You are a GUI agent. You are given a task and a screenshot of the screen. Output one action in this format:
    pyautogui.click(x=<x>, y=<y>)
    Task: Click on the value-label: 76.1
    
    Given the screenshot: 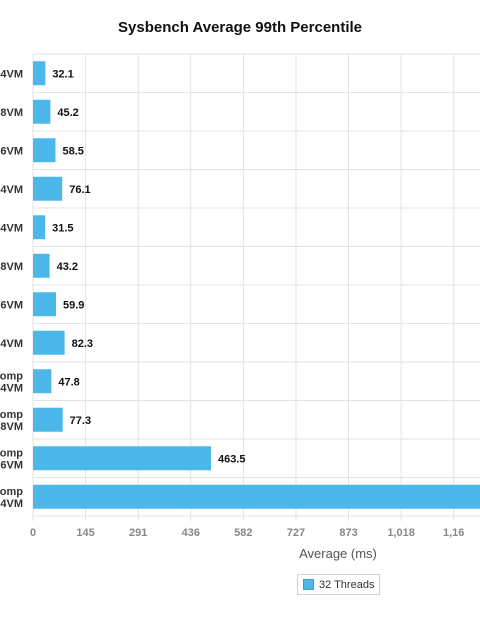 What is the action you would take?
    pyautogui.click(x=79, y=190)
    